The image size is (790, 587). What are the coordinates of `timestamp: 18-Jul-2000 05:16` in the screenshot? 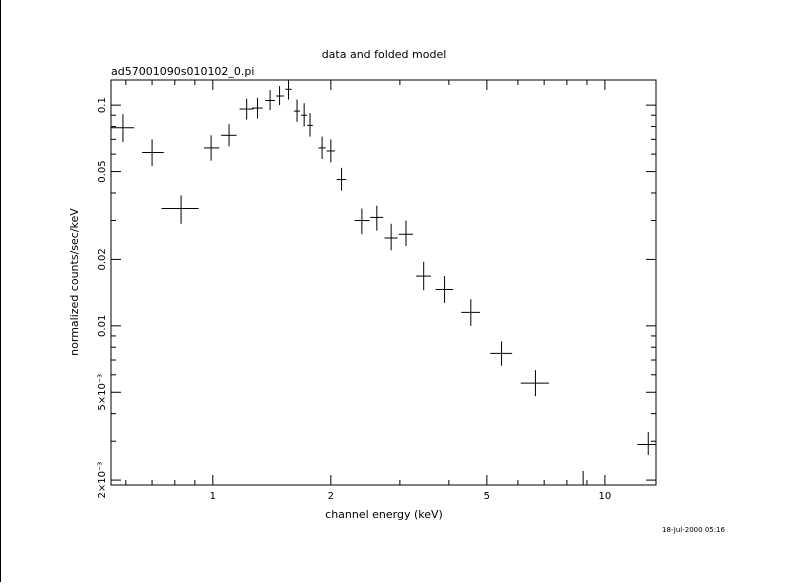 It's located at (694, 530).